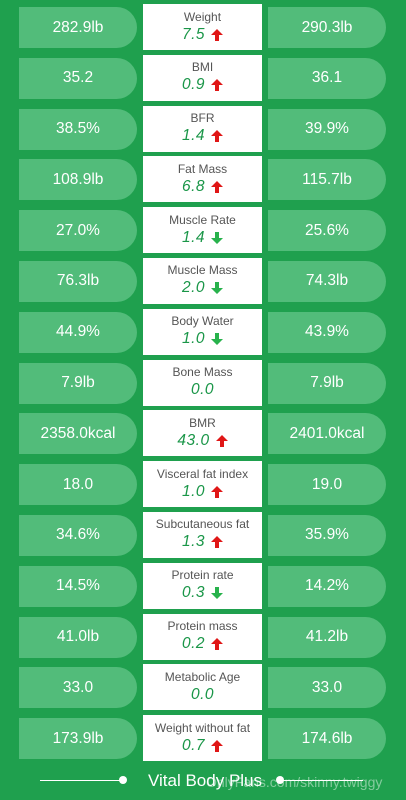 The width and height of the screenshot is (406, 800). What do you see at coordinates (202, 321) in the screenshot?
I see `metric-label: Body Water` at bounding box center [202, 321].